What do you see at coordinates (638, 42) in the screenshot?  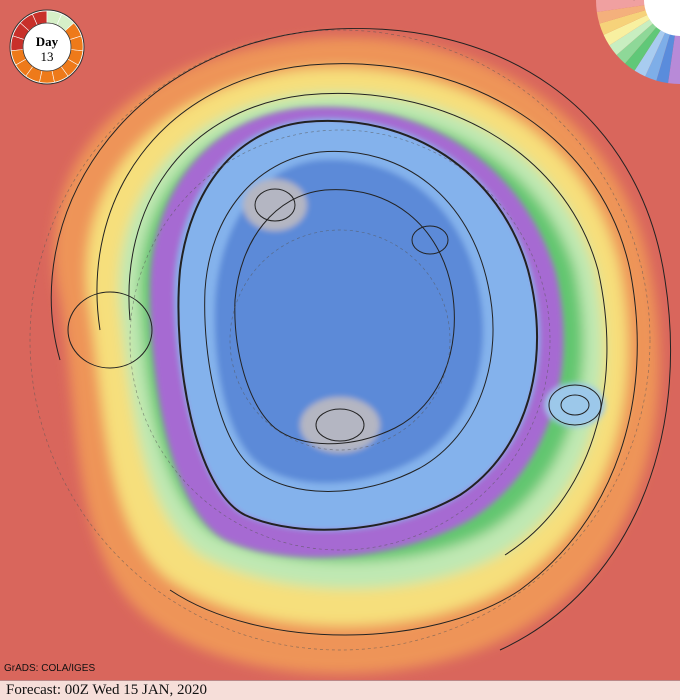 I see `color-legend: -4-8-12-16-20-24-28-32-36-40-44` at bounding box center [638, 42].